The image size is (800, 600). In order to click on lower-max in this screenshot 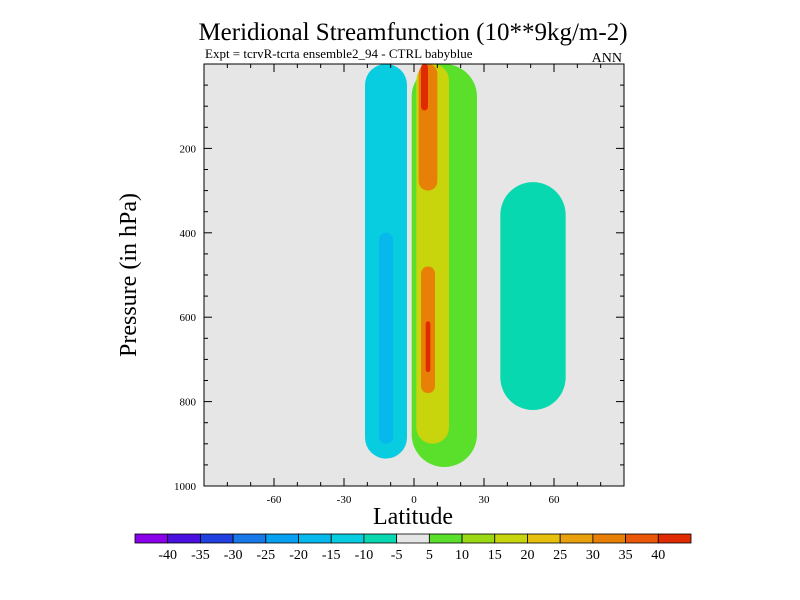, I will do `click(428, 347)`.